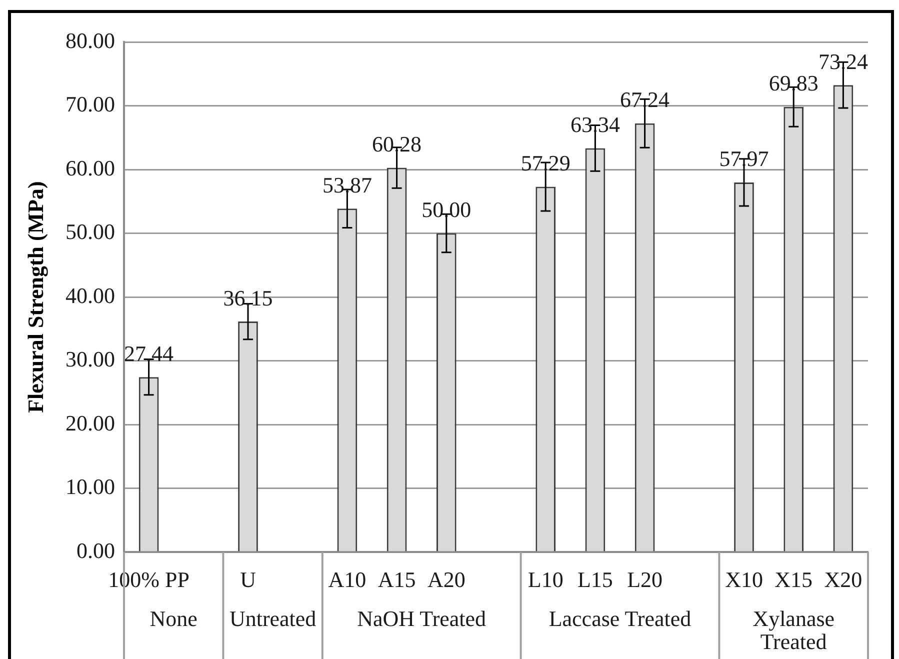 This screenshot has width=899, height=659. Describe the element at coordinates (90, 231) in the screenshot. I see `y-tick-label: 50.00` at that location.